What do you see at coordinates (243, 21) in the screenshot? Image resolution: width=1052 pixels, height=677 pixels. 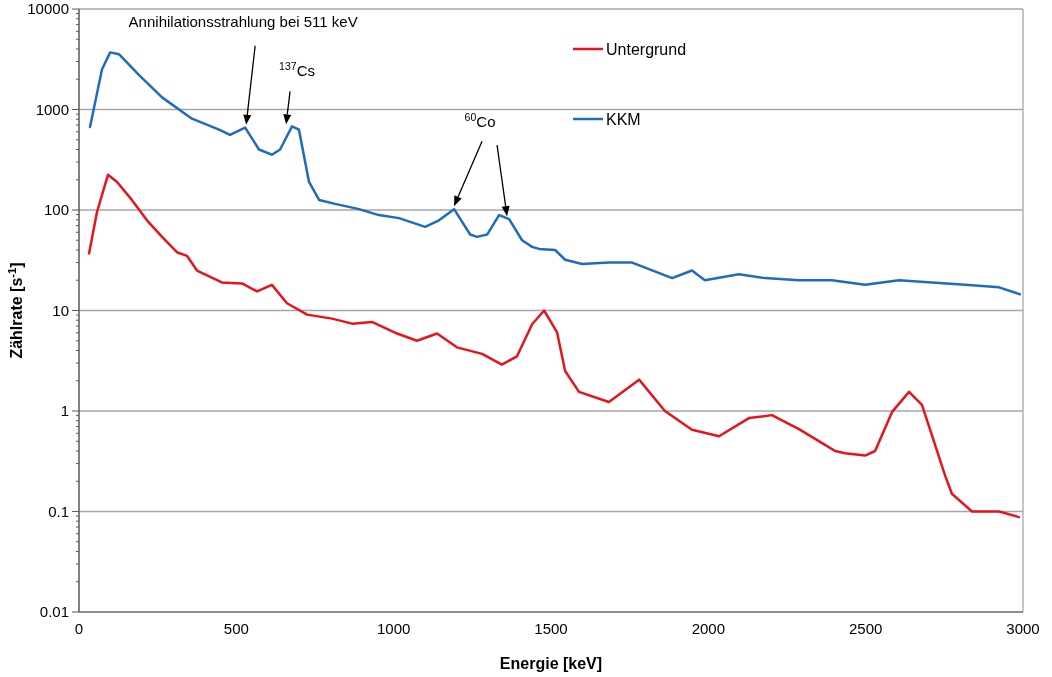 I see `annotation: Annihilationsstrahlung bei 511 keV` at bounding box center [243, 21].